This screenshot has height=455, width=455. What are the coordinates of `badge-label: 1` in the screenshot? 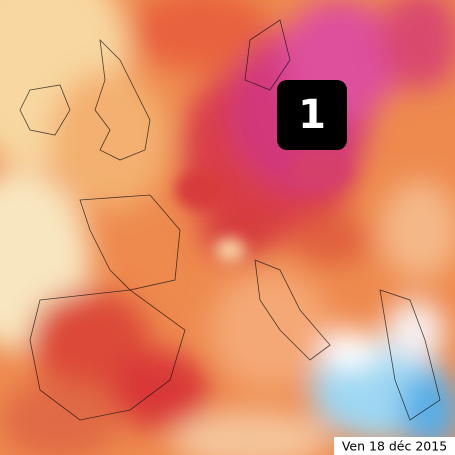 It's located at (312, 115).